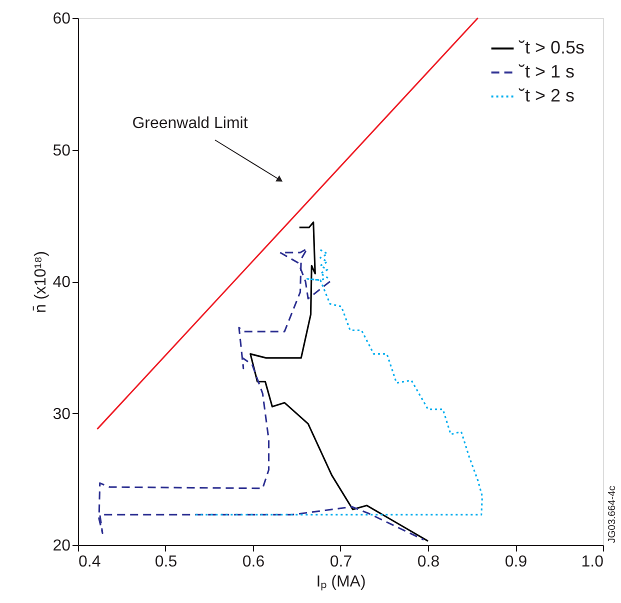  I want to click on y-tick-label: 60, so click(61, 19).